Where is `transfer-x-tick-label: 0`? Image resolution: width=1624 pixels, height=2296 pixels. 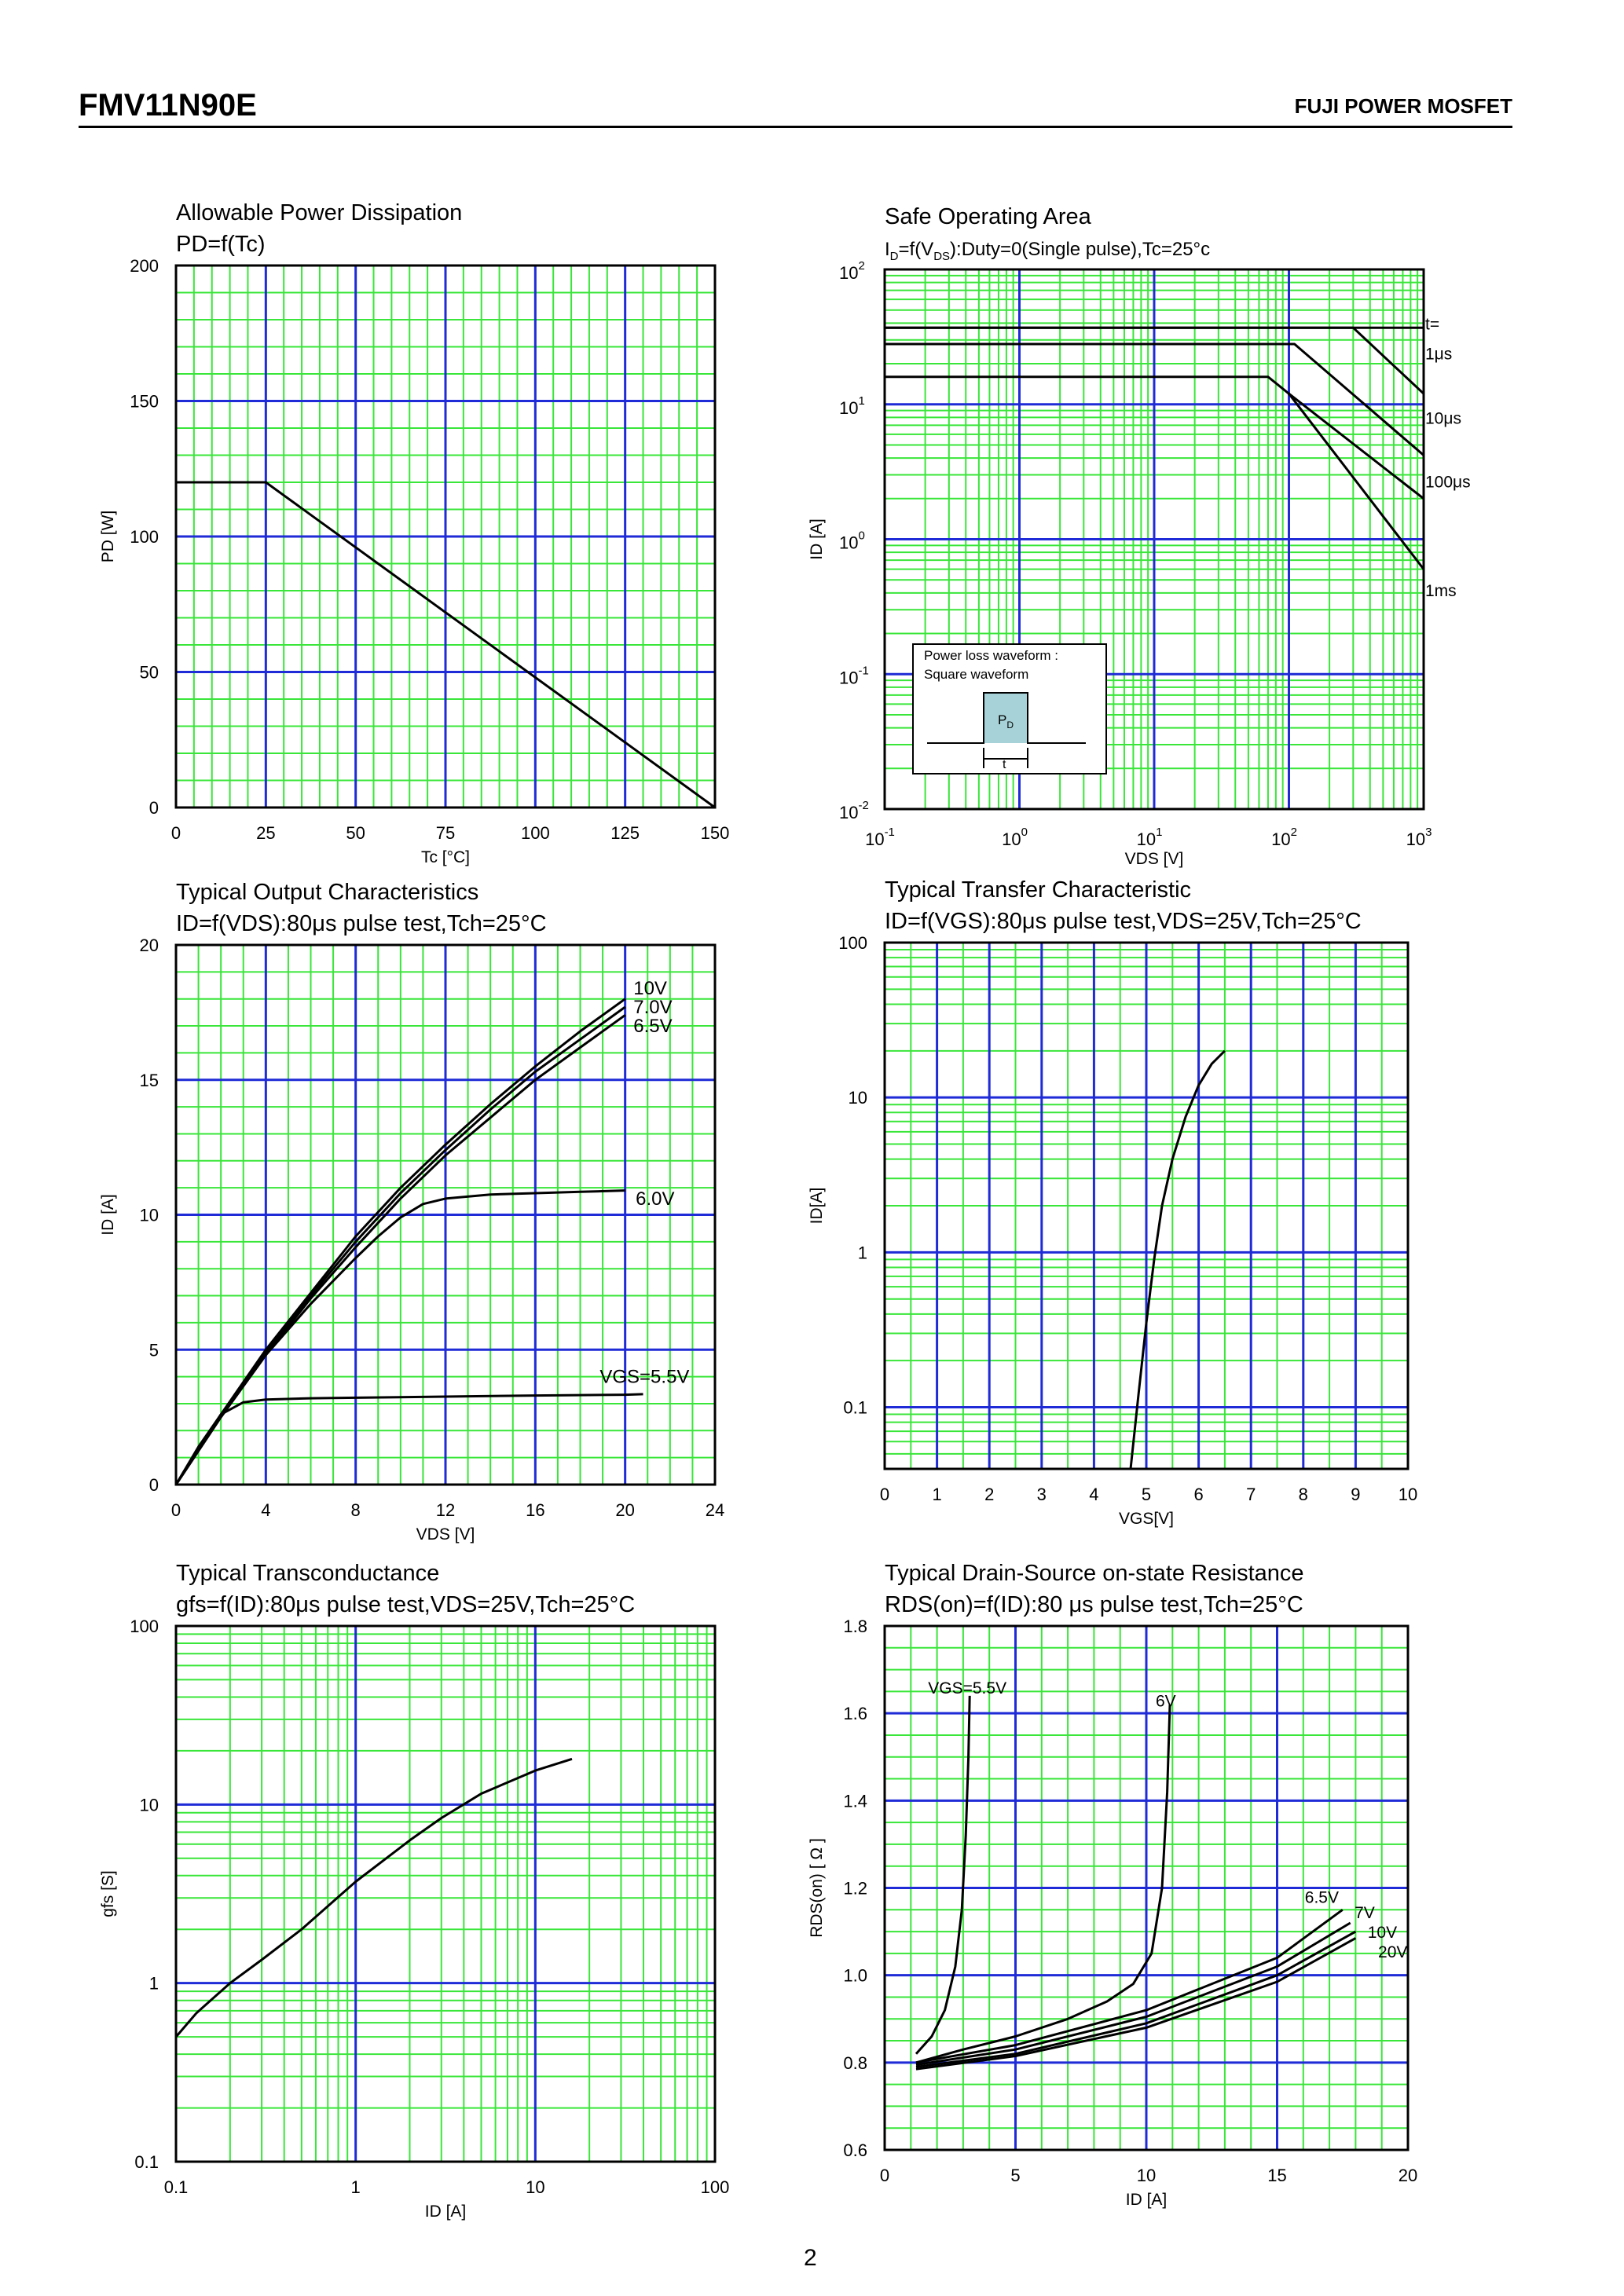
transfer-x-tick-label: 0 is located at coordinates (885, 1494).